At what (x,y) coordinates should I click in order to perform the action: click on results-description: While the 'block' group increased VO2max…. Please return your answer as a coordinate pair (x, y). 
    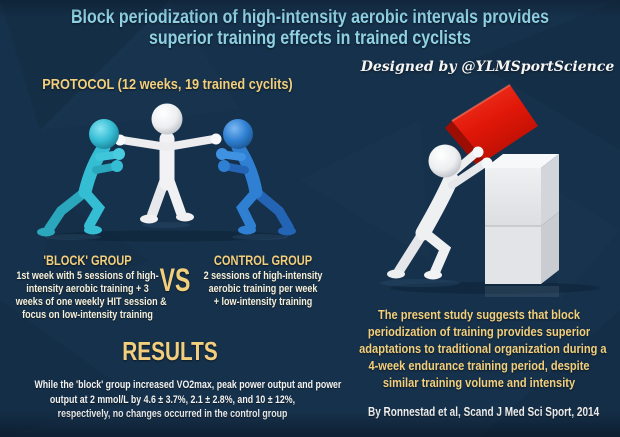
    Looking at the image, I should click on (188, 400).